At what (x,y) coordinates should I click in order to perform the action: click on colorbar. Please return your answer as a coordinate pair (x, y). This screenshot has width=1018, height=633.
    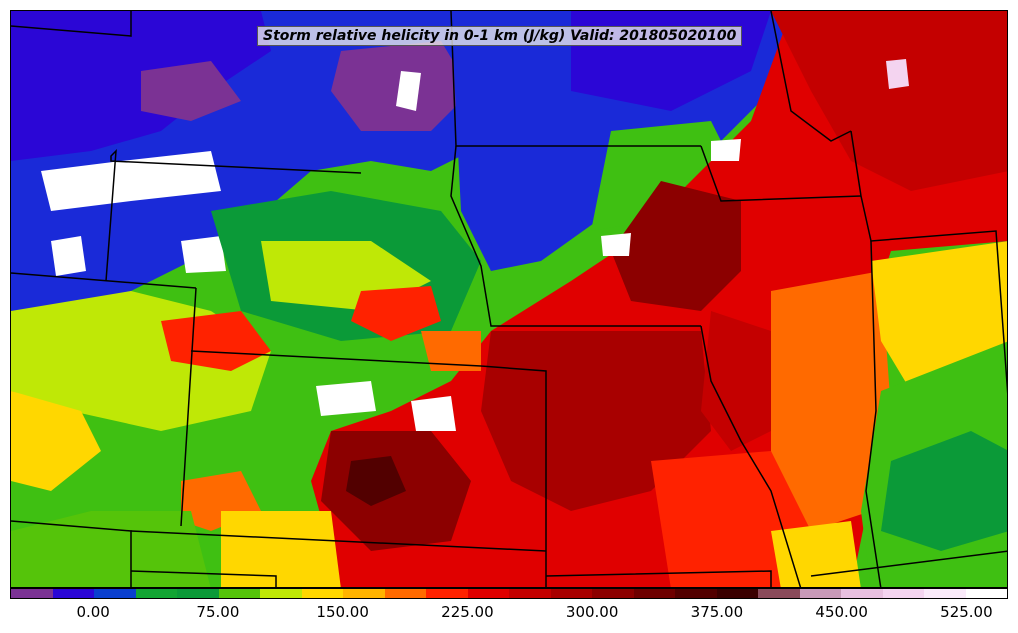
    Looking at the image, I should click on (509, 593).